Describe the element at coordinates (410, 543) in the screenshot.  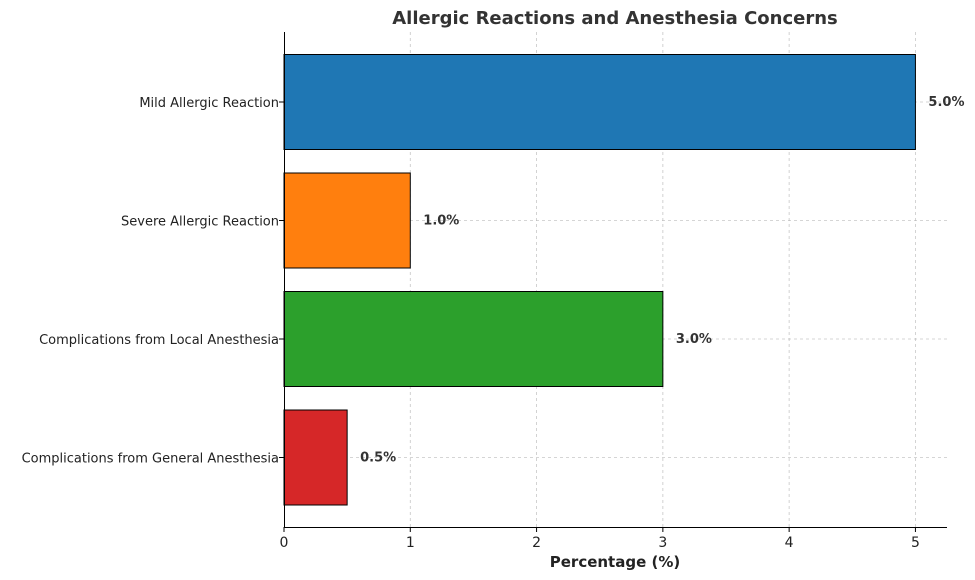
I see `x-tick-label: 1` at that location.